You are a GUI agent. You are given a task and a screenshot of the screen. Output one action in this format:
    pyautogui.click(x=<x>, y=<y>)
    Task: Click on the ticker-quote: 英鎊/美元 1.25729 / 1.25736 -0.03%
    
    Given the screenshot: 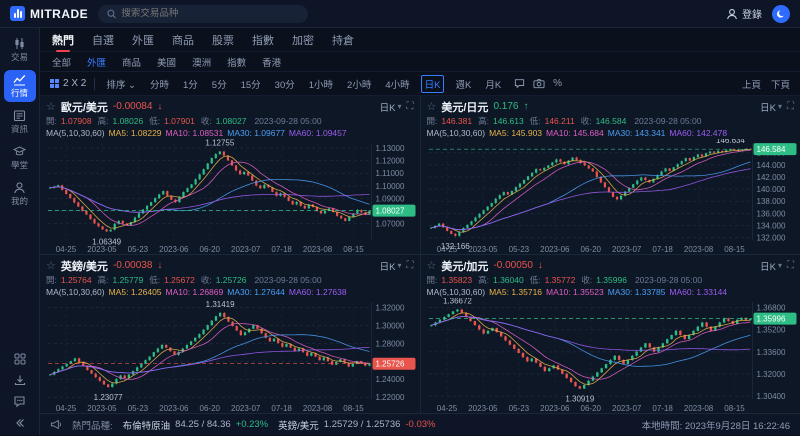 What is the action you would take?
    pyautogui.click(x=357, y=425)
    